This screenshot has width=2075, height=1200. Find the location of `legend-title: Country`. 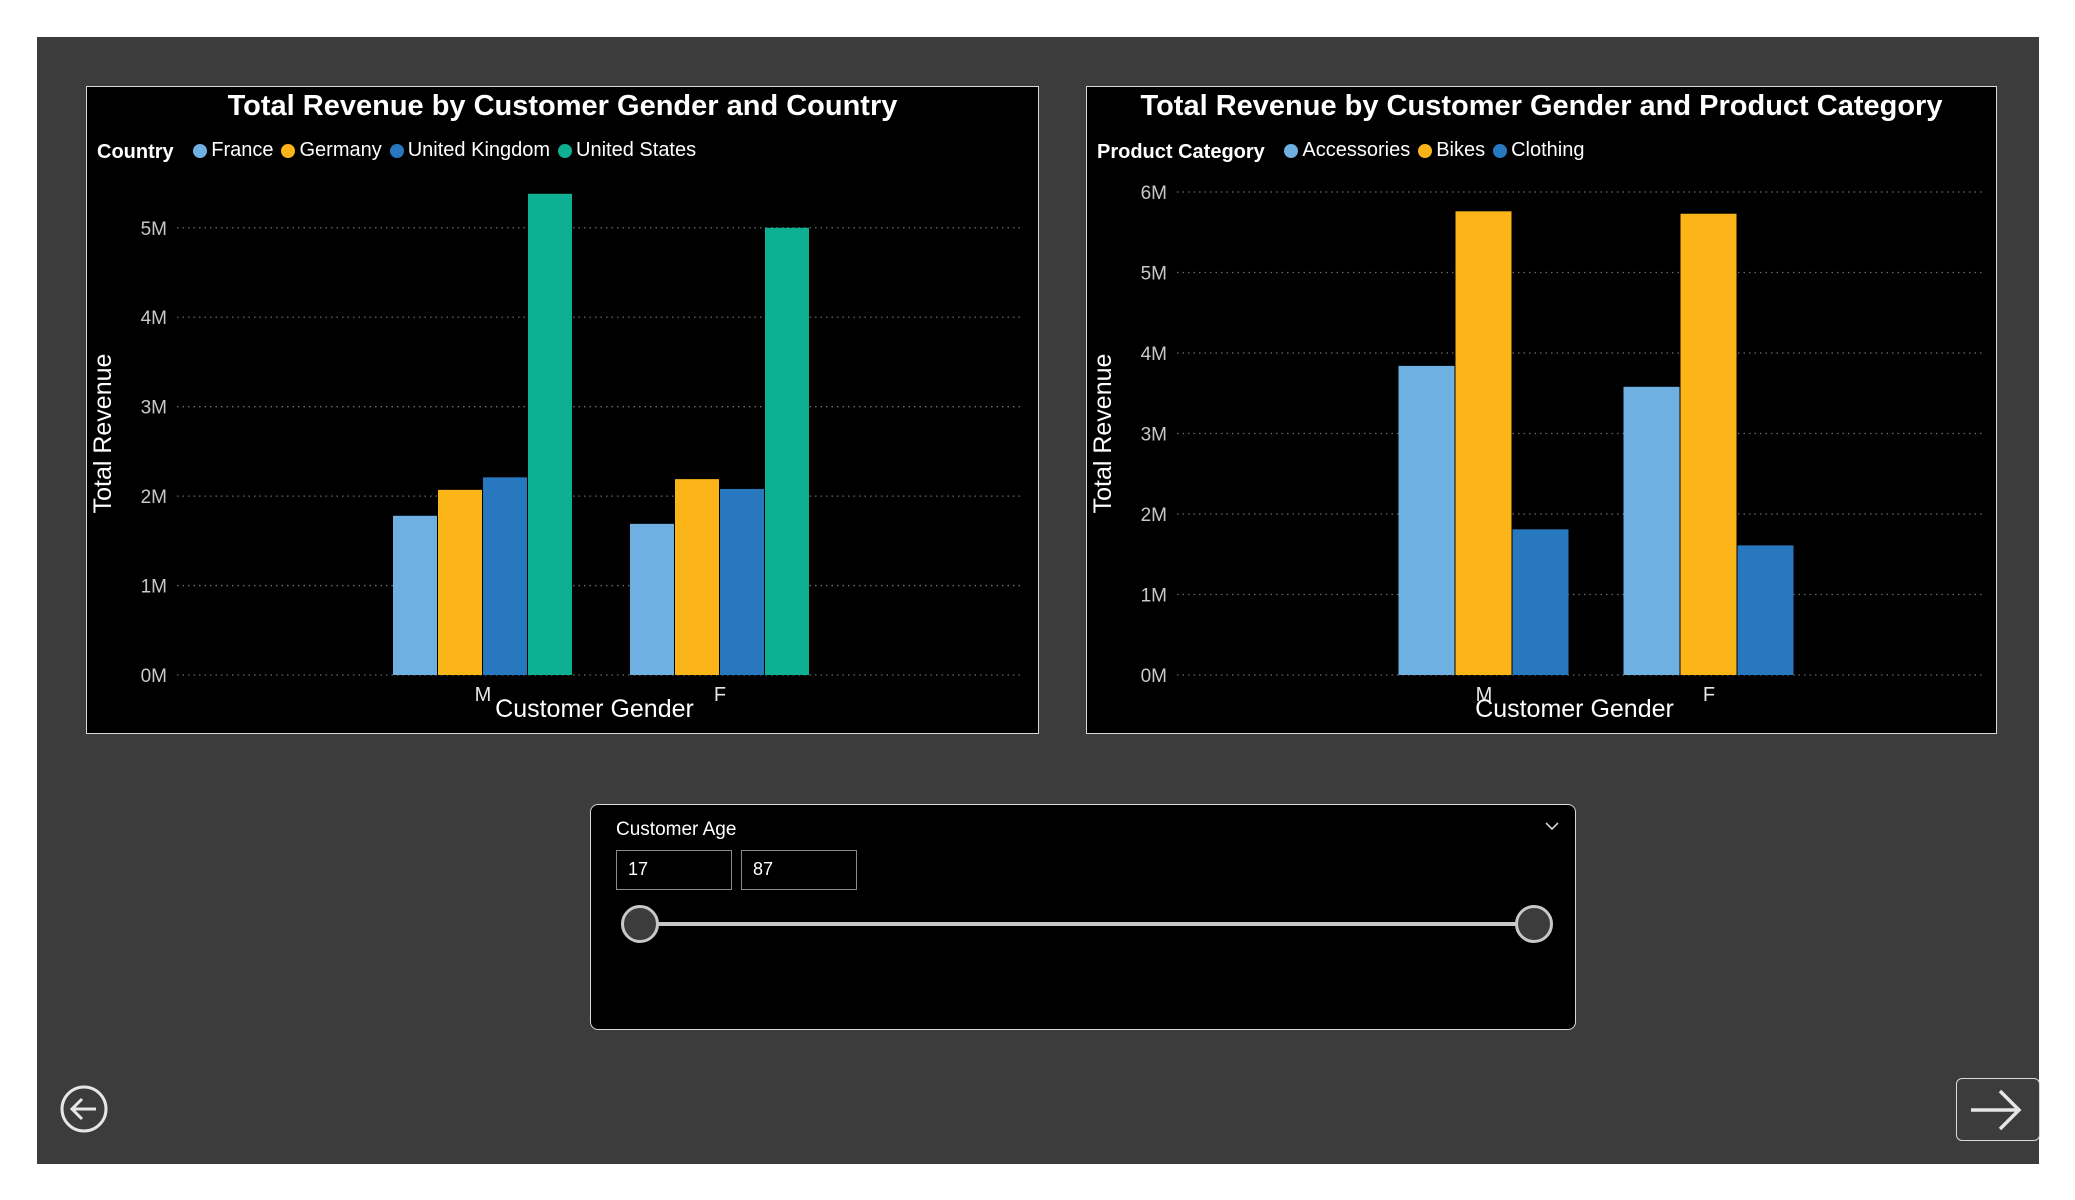

legend-title: Country is located at coordinates (135, 151).